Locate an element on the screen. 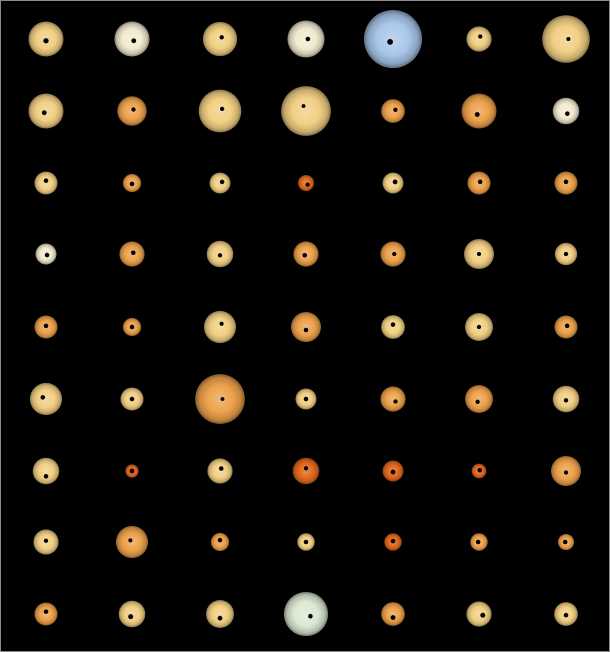  star-r5-c3 is located at coordinates (220, 327).